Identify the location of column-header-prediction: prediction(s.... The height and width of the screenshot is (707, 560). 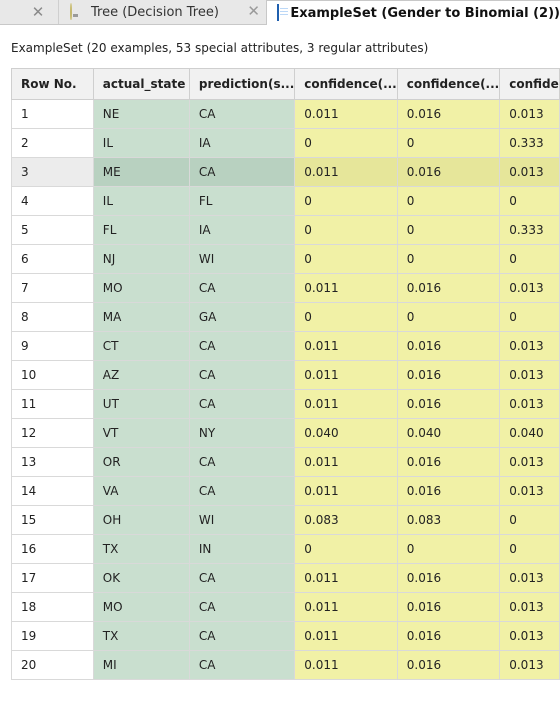
(242, 84).